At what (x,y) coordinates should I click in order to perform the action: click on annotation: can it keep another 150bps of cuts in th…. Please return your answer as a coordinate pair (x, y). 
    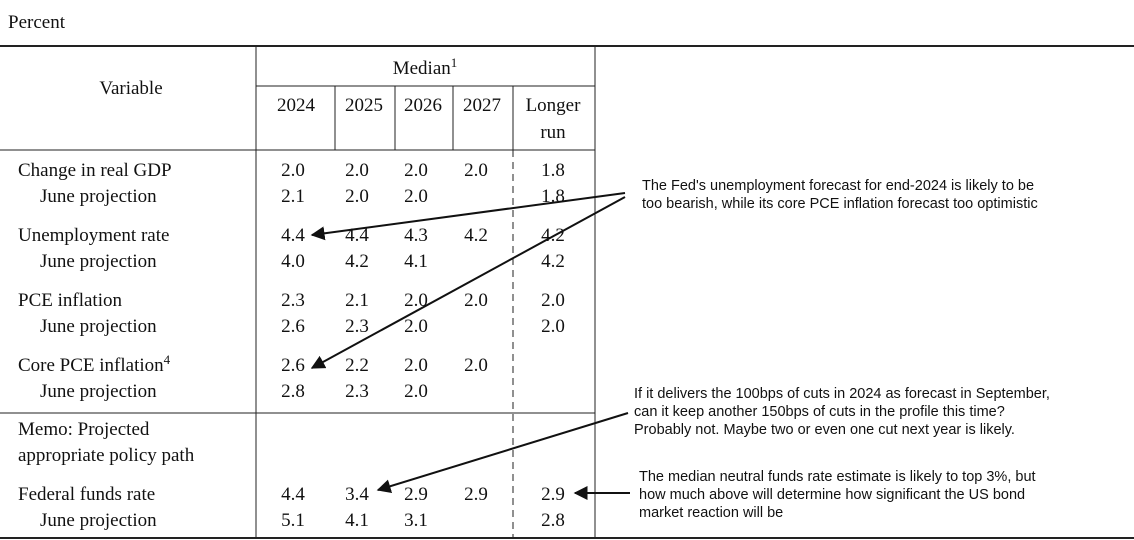
    Looking at the image, I should click on (819, 412).